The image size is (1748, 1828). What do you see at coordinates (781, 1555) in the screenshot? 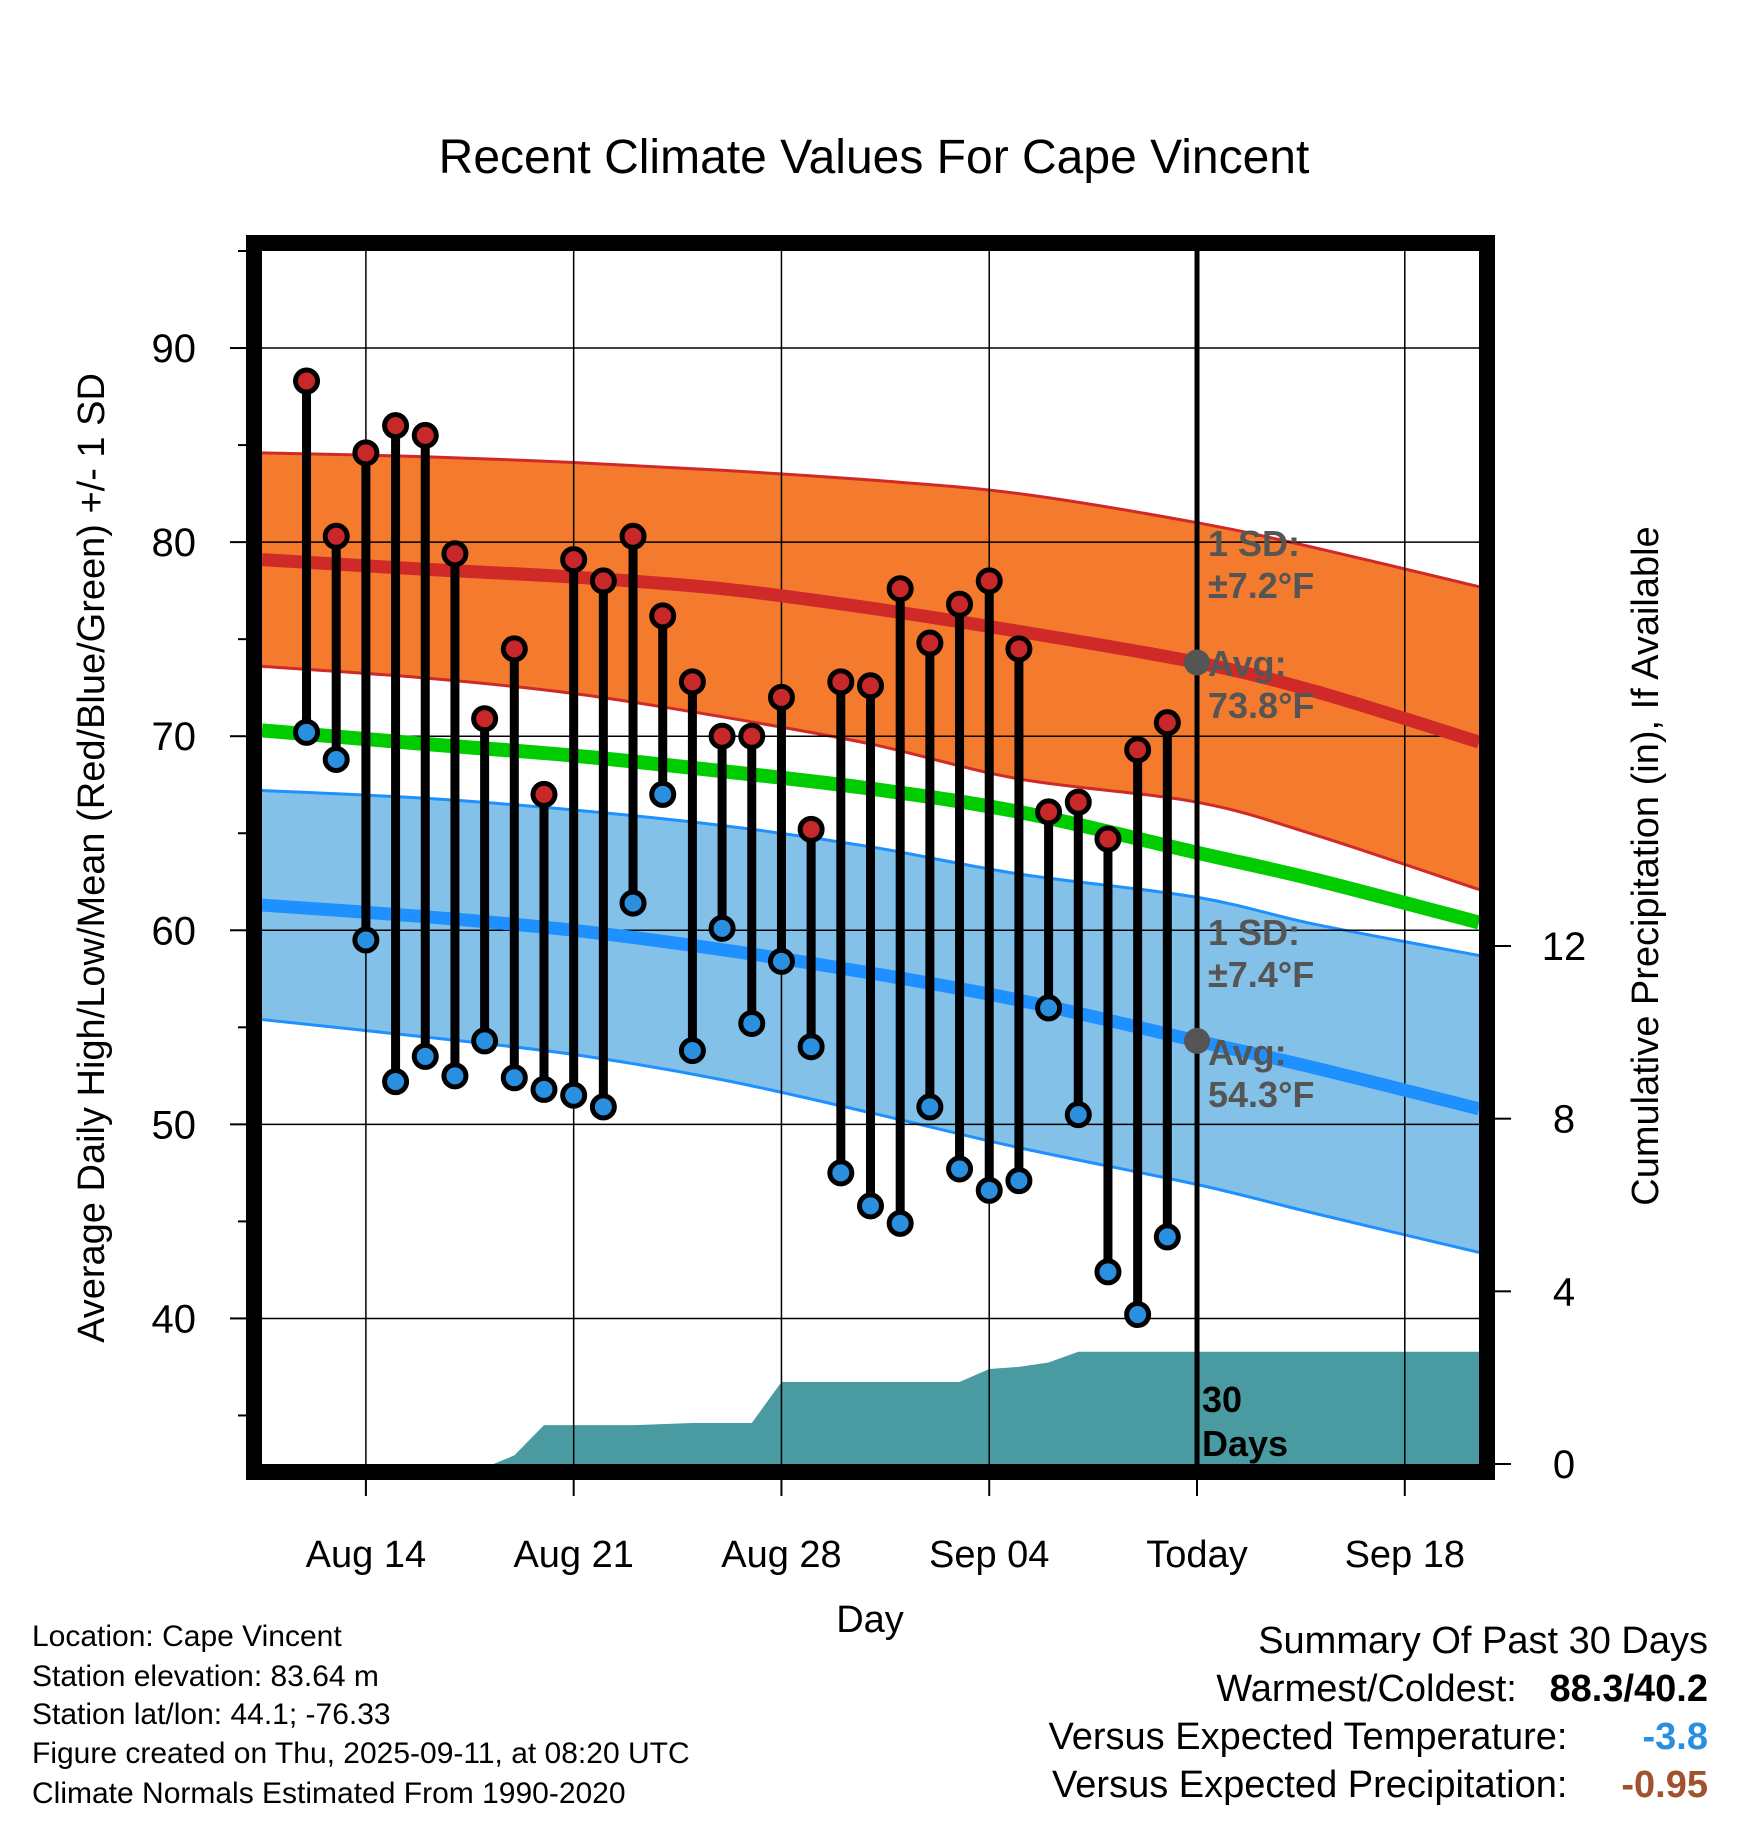
I see `x-tick-label-2: Aug 28` at bounding box center [781, 1555].